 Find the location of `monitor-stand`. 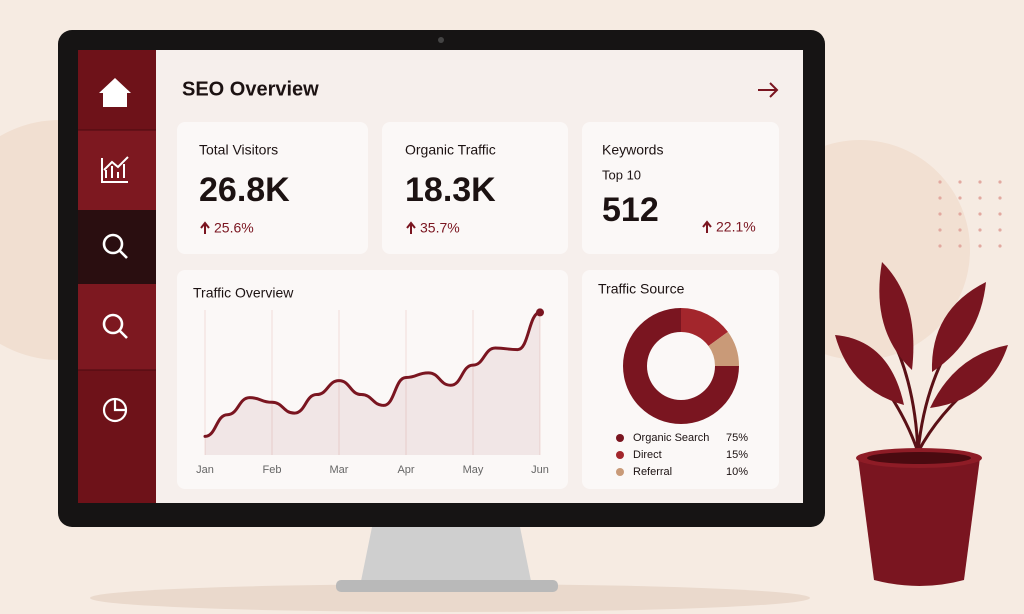

monitor-stand is located at coordinates (446, 556).